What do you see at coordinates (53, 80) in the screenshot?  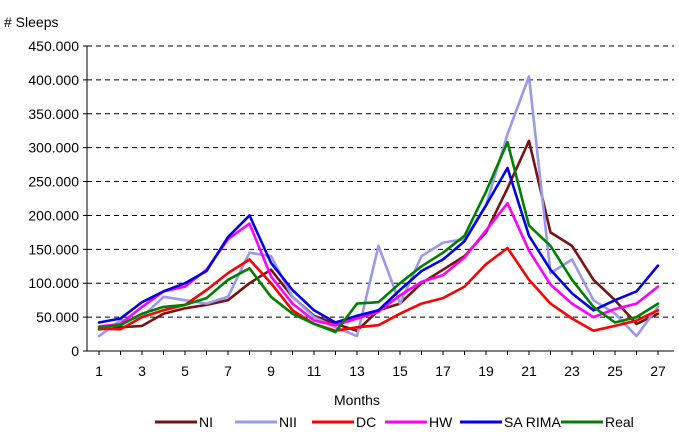 I see `y-tick-label: 400.000` at bounding box center [53, 80].